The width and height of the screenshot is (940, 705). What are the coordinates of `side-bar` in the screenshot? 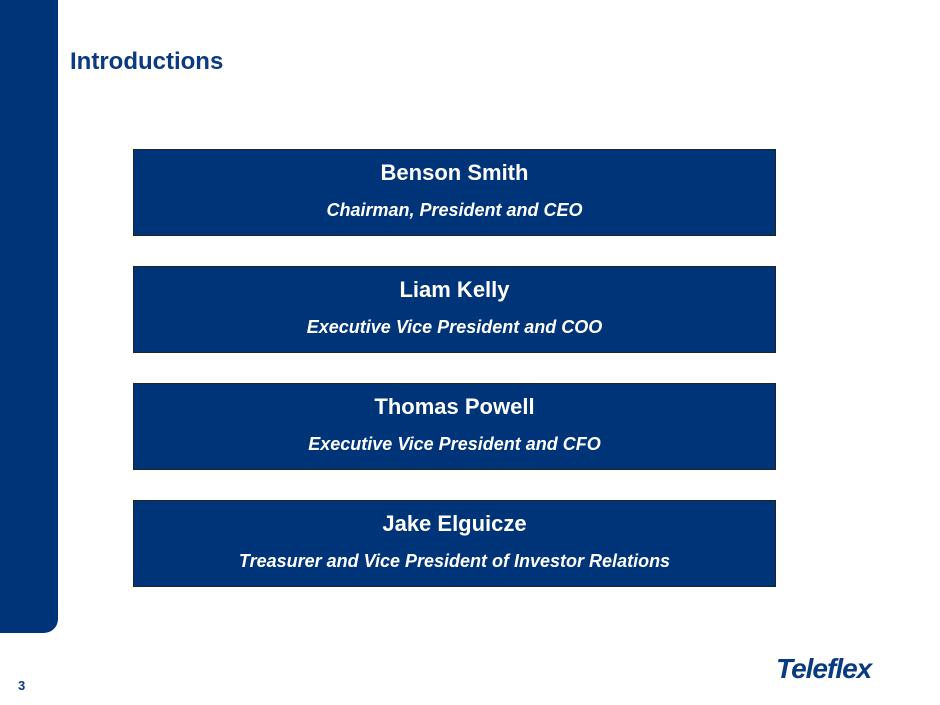 It's located at (29, 316).